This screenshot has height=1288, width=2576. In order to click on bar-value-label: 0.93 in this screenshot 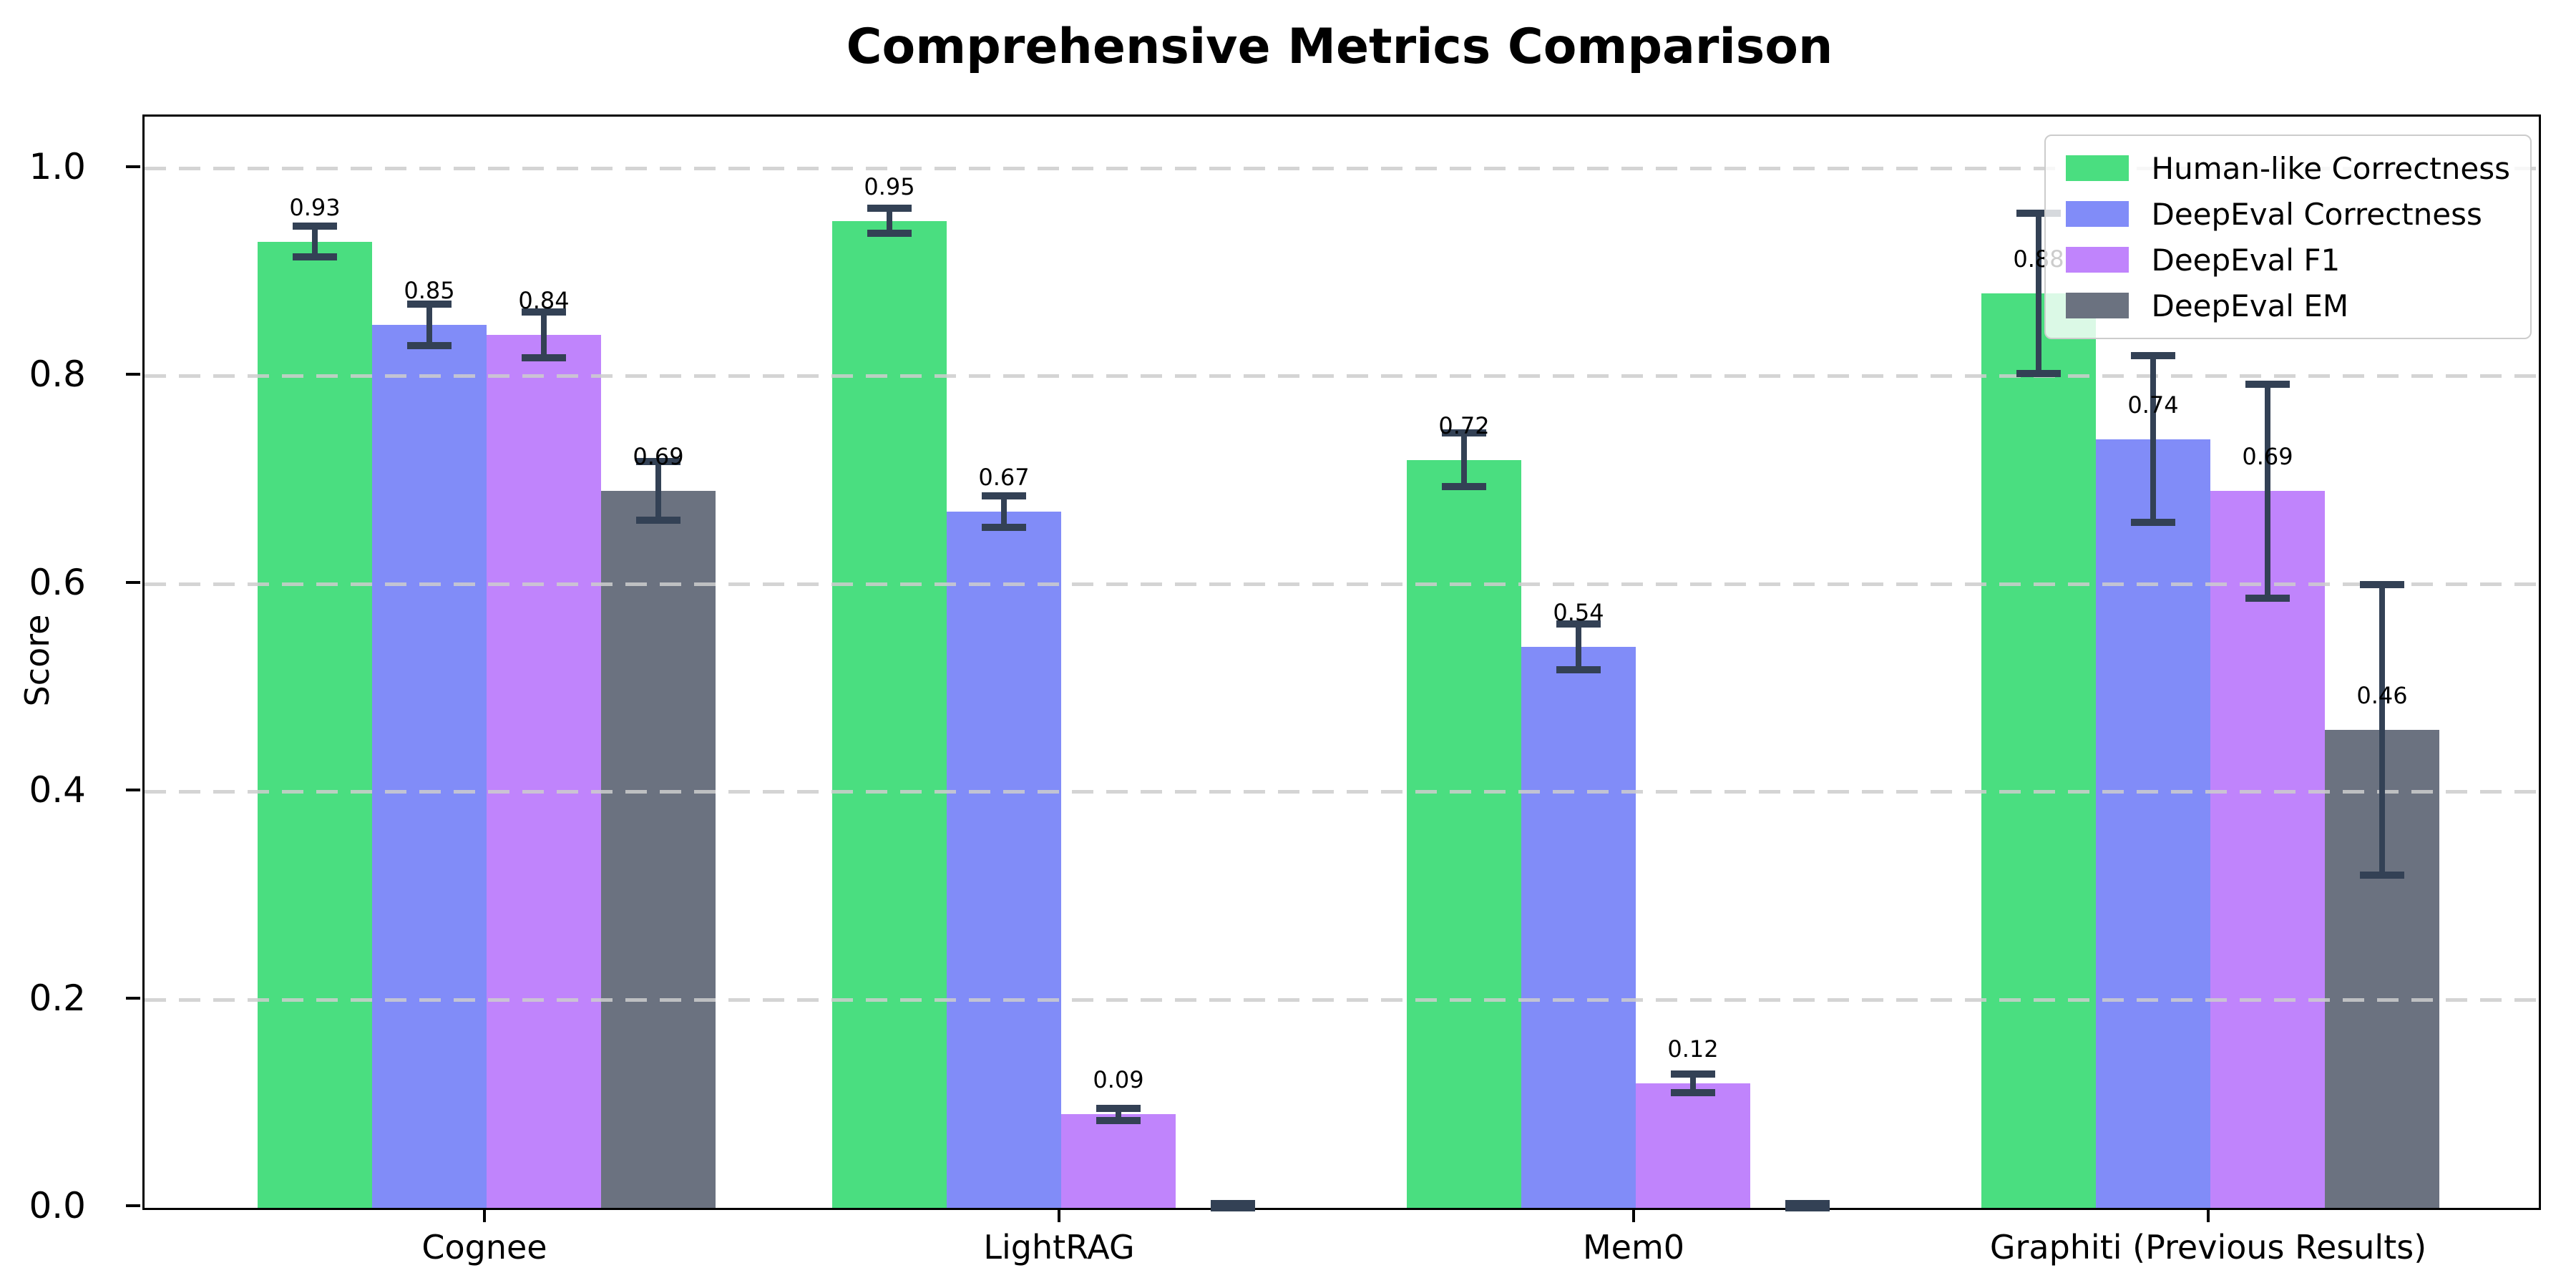, I will do `click(315, 207)`.